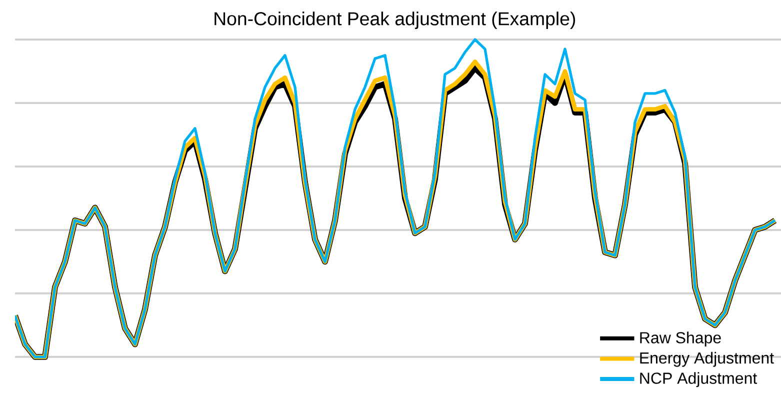 The height and width of the screenshot is (403, 781). Describe the element at coordinates (680, 339) in the screenshot. I see `legend-label: Raw Shape` at that location.